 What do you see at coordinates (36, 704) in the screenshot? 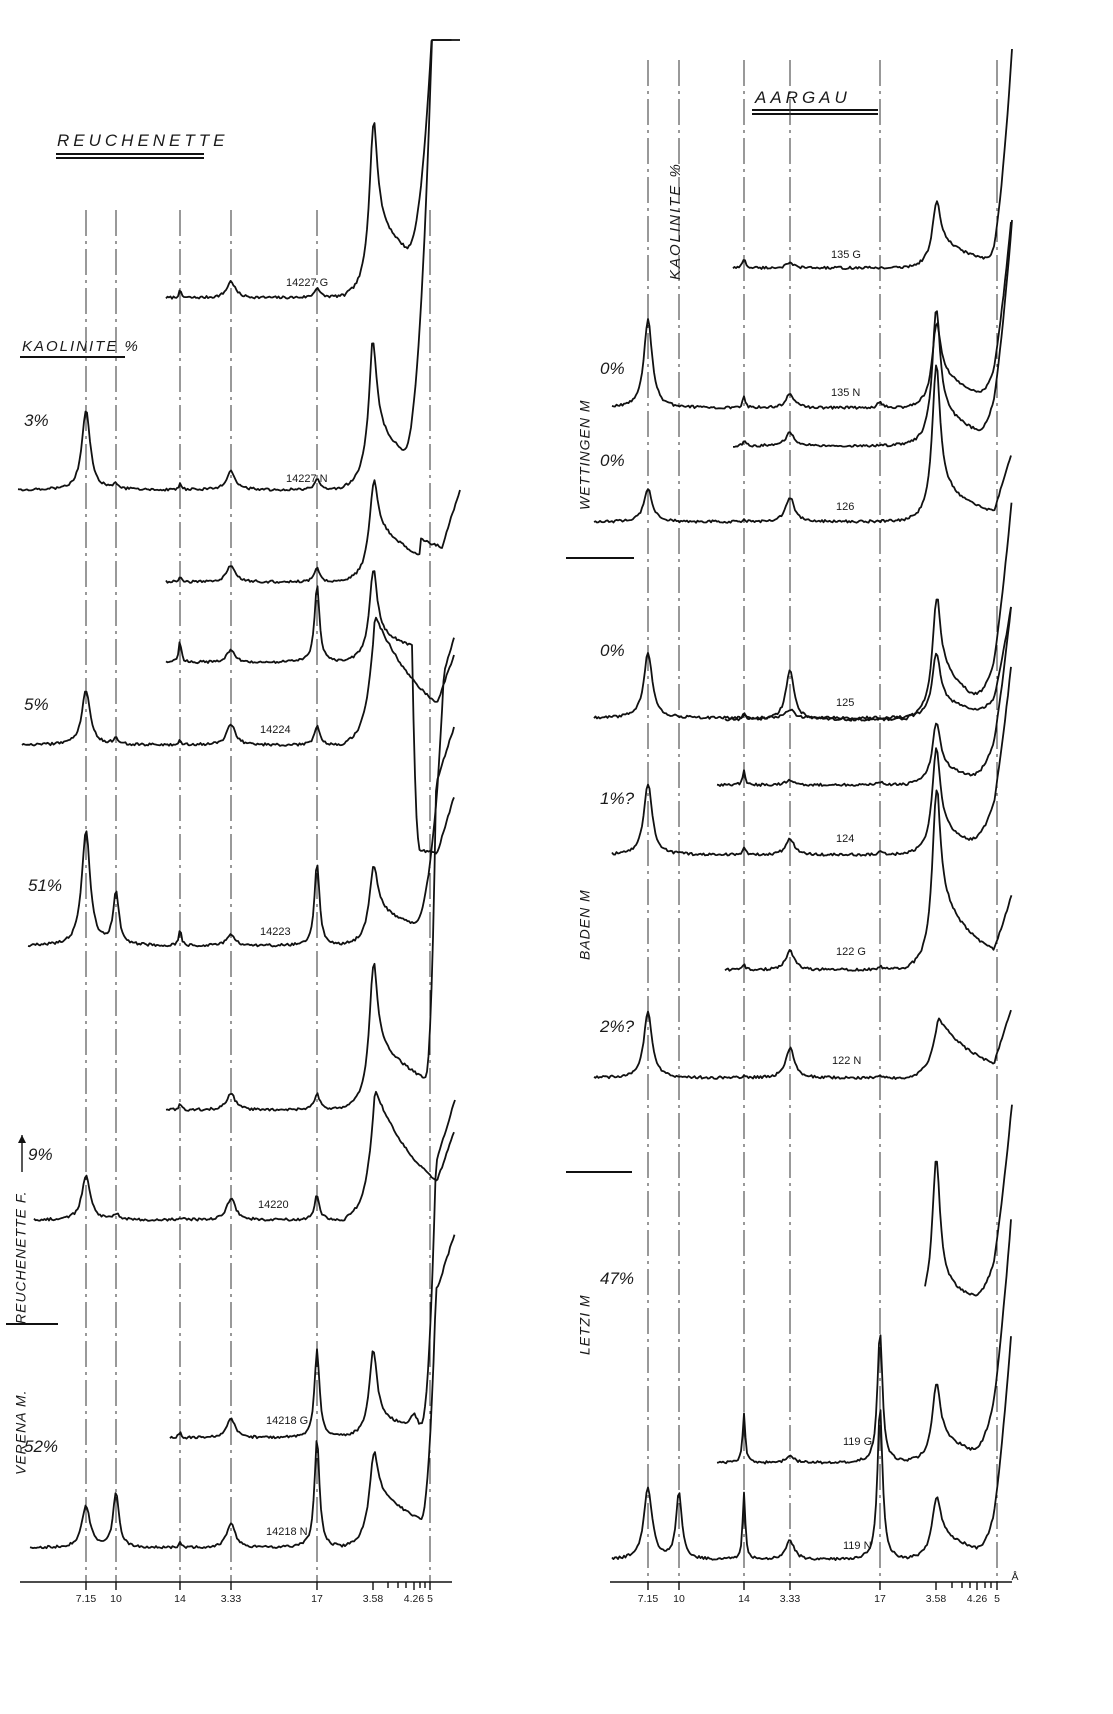
I see `kaolinite-value: 5%` at bounding box center [36, 704].